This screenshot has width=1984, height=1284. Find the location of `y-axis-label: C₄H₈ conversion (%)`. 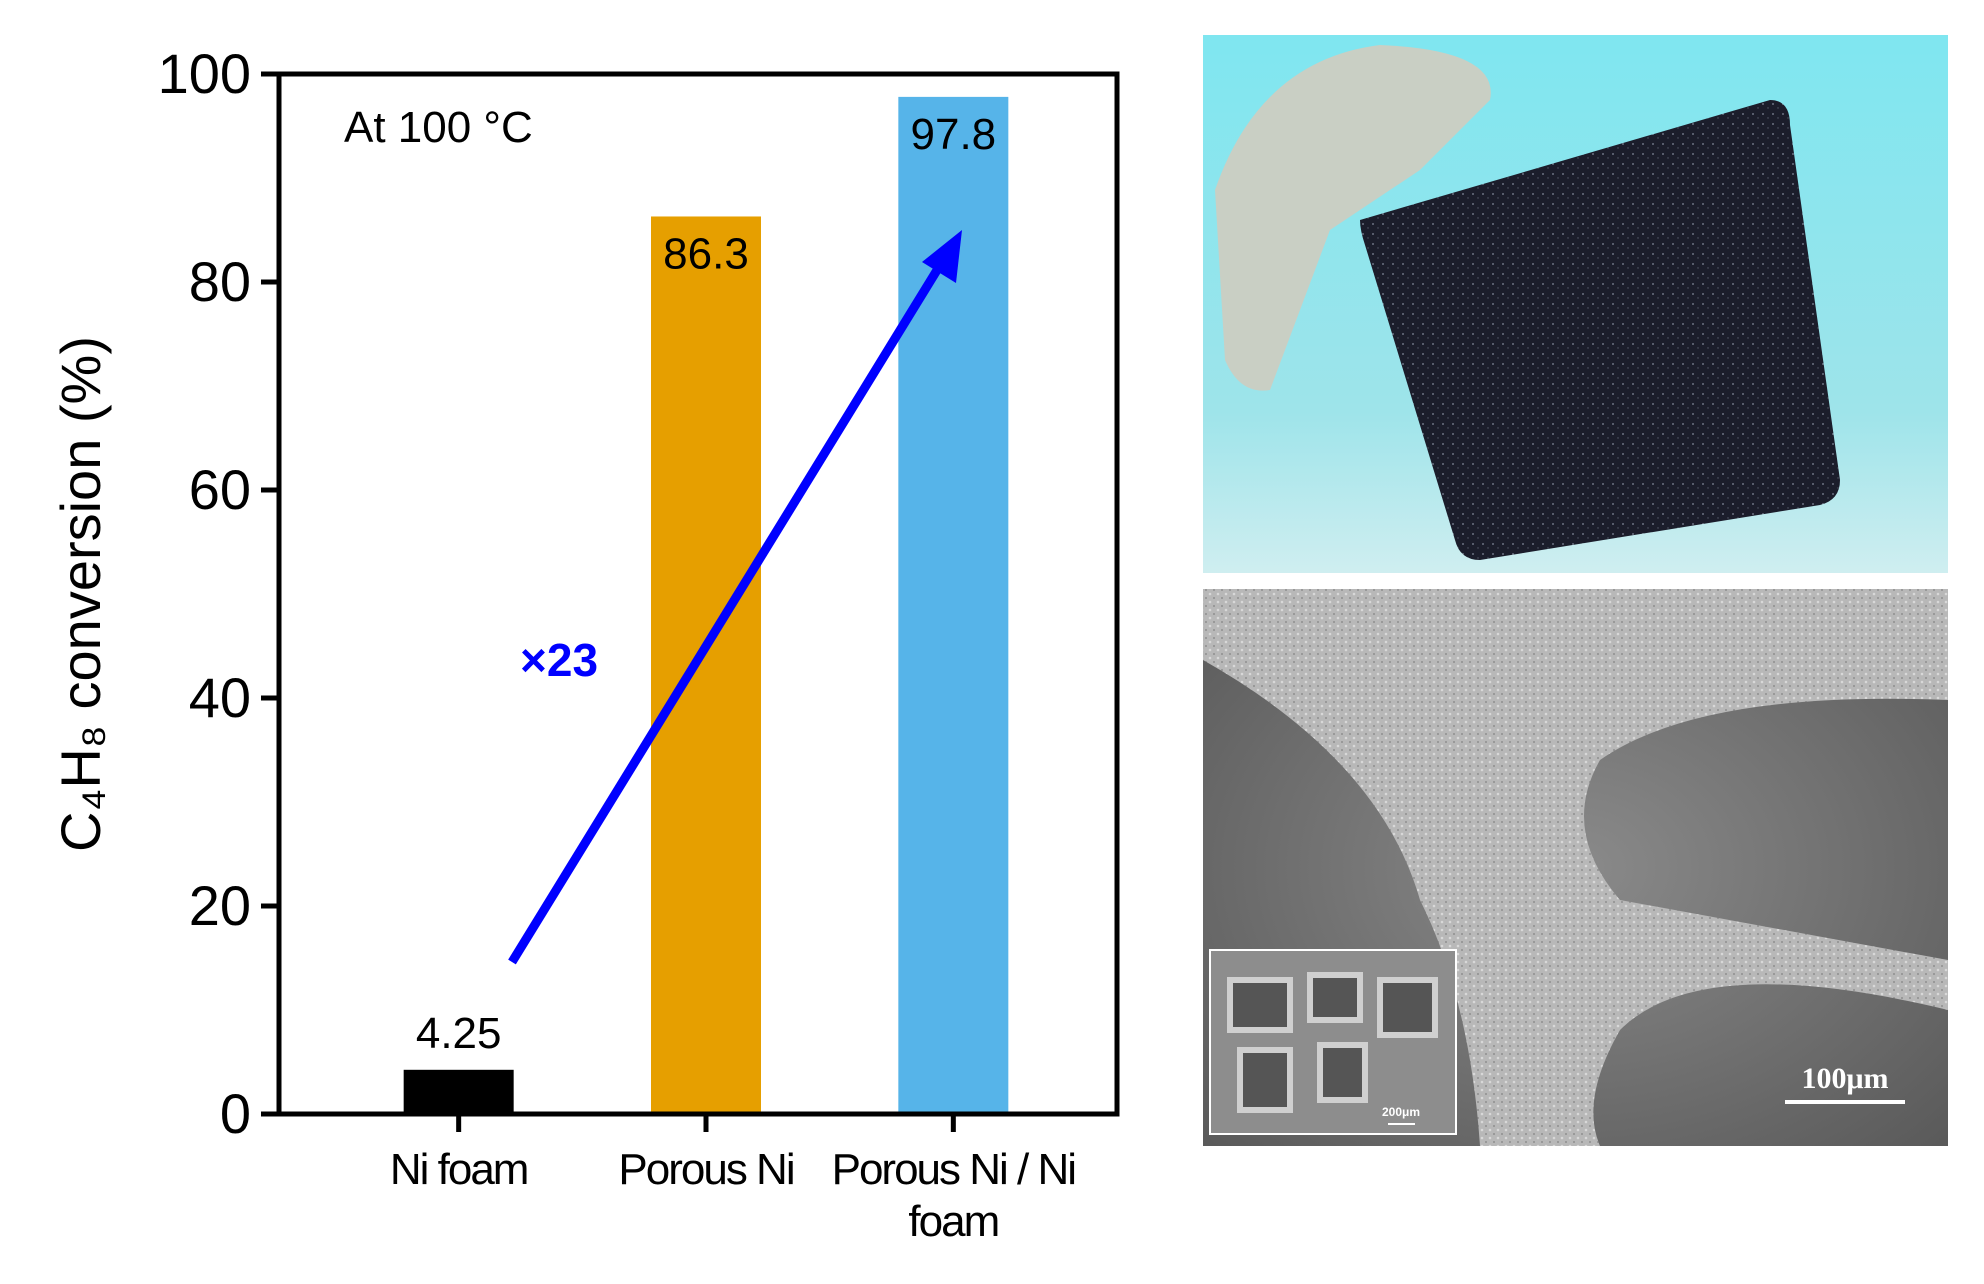

y-axis-label: C₄H₈ conversion (%) is located at coordinates (80, 594).